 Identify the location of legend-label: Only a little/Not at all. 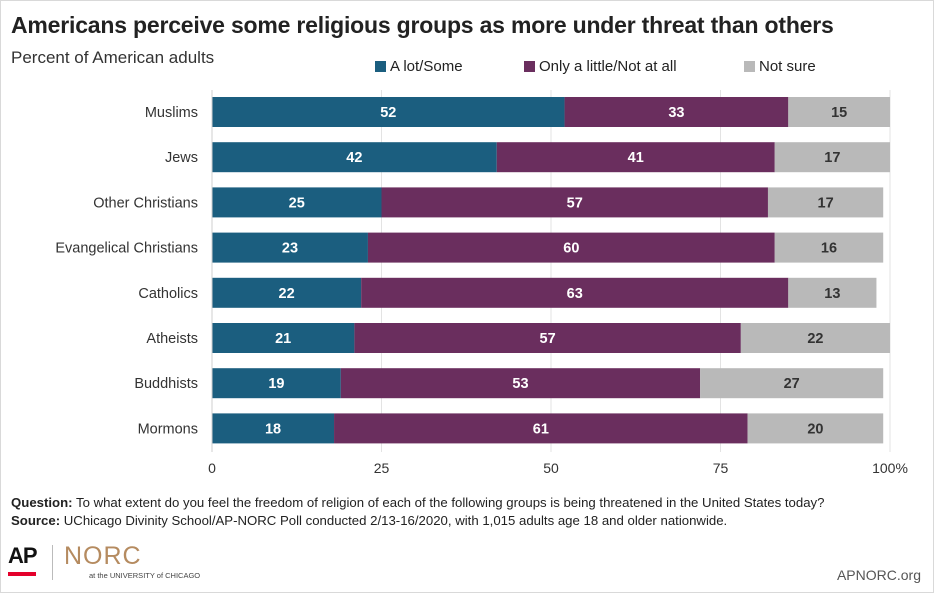
(608, 66).